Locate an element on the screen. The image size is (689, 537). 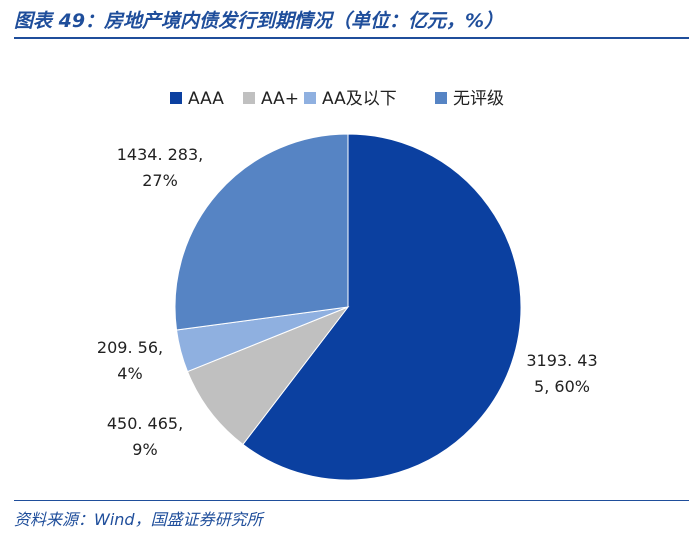
legend-label: 无评级 is located at coordinates (478, 99).